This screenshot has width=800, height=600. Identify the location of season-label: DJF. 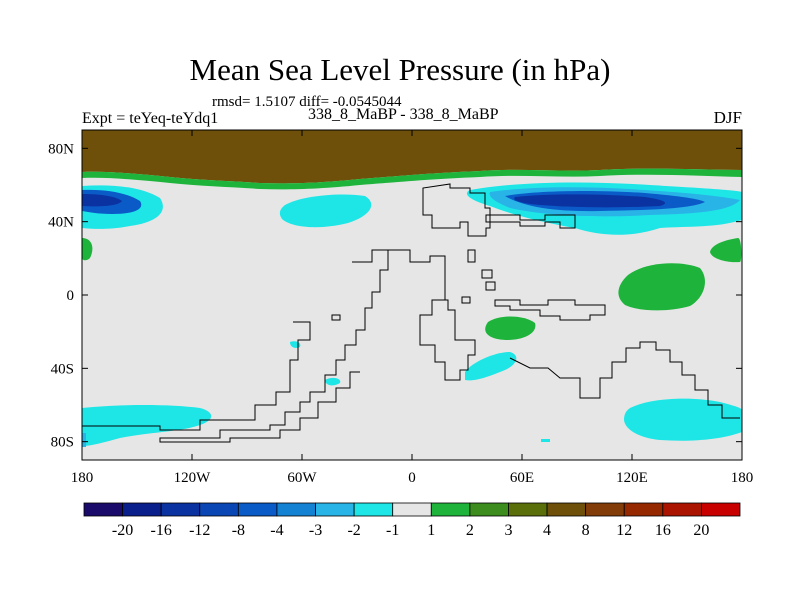
(727, 117).